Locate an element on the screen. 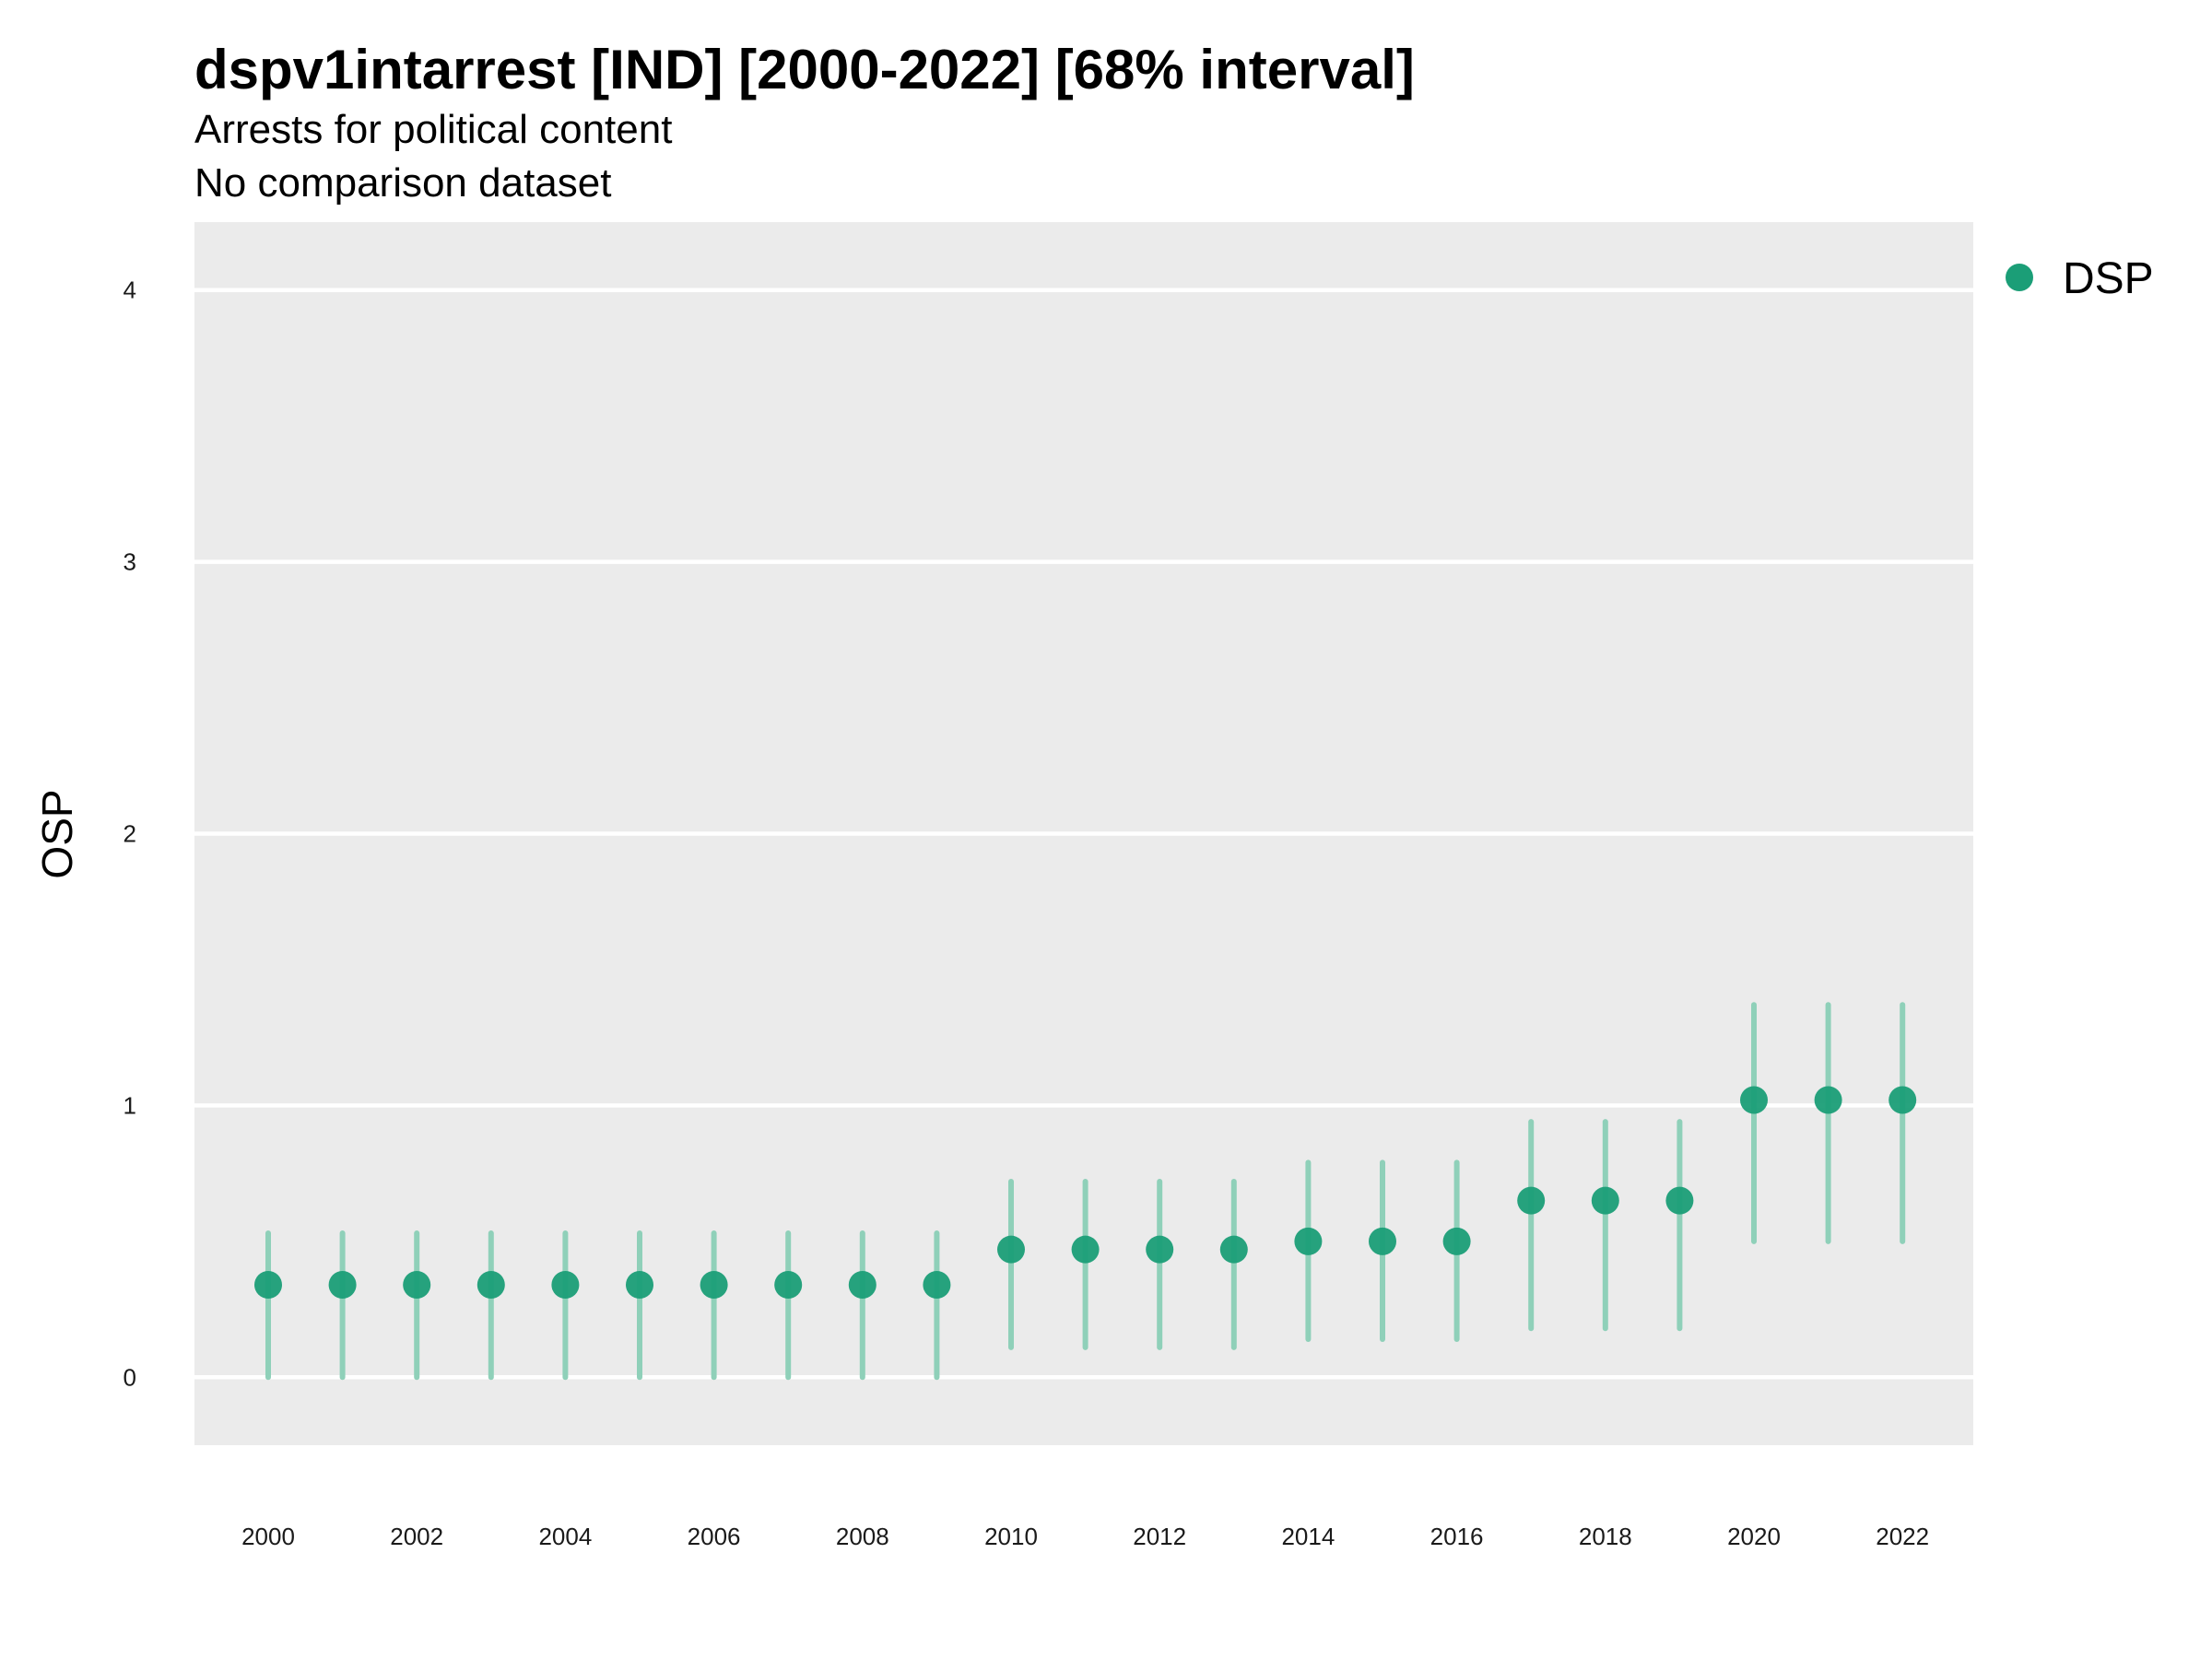 Image resolution: width=2212 pixels, height=1659 pixels. chart-caption: No comparison dataset is located at coordinates (402, 183).